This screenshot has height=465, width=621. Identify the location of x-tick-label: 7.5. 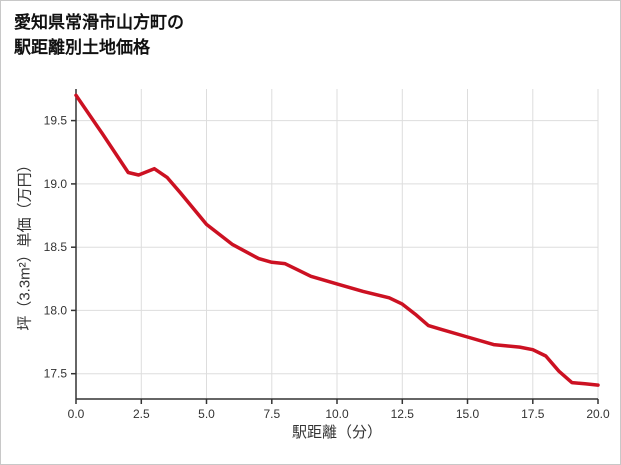
(271, 414).